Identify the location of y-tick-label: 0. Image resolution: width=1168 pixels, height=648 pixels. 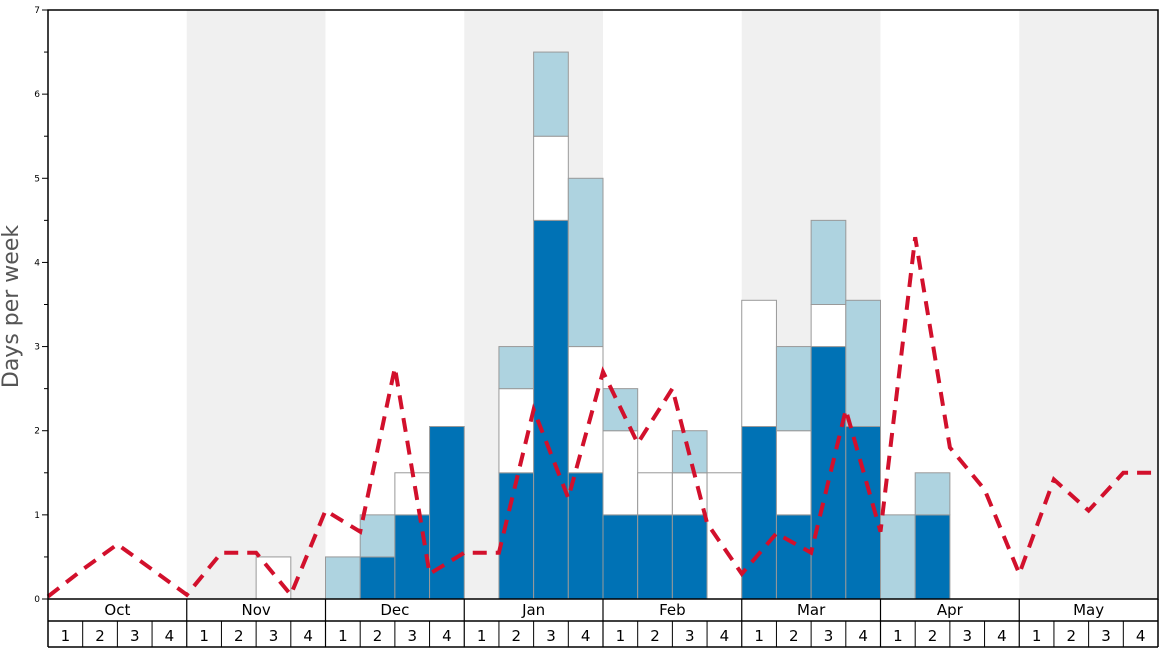
(37, 600).